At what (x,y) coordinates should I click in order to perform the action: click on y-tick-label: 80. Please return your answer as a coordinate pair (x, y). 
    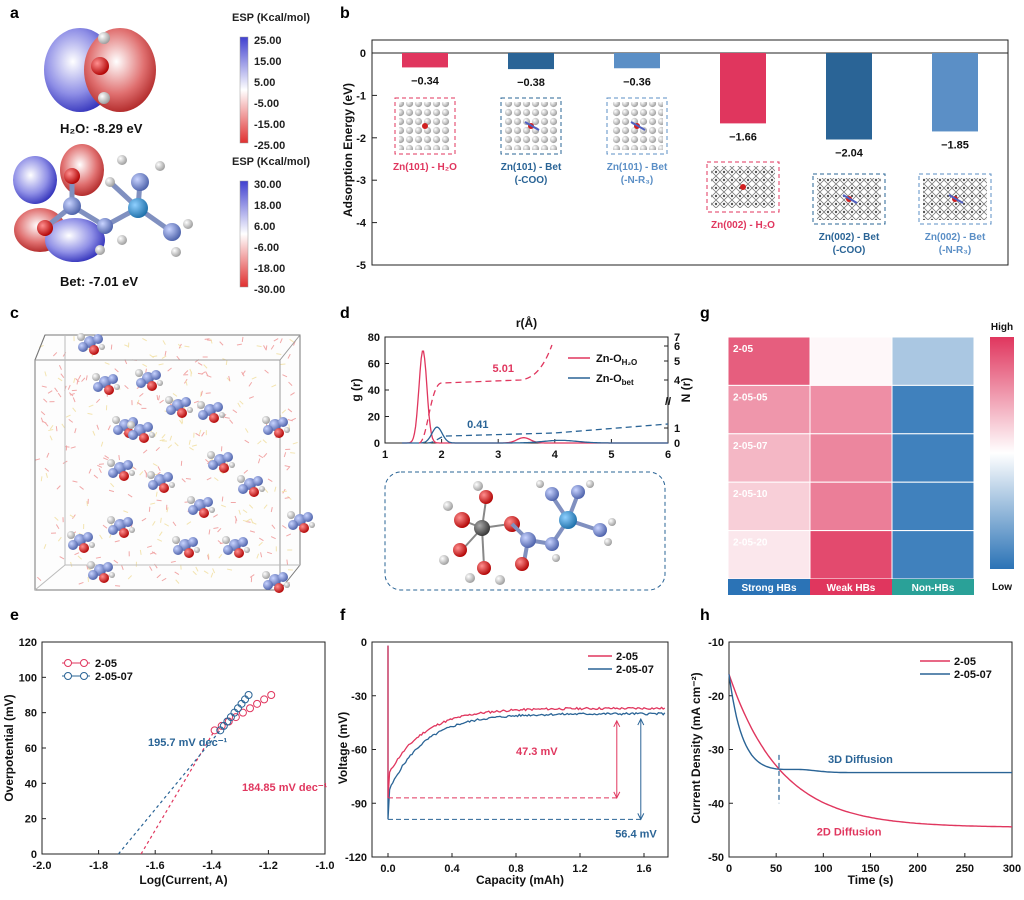
    Looking at the image, I should click on (31, 714).